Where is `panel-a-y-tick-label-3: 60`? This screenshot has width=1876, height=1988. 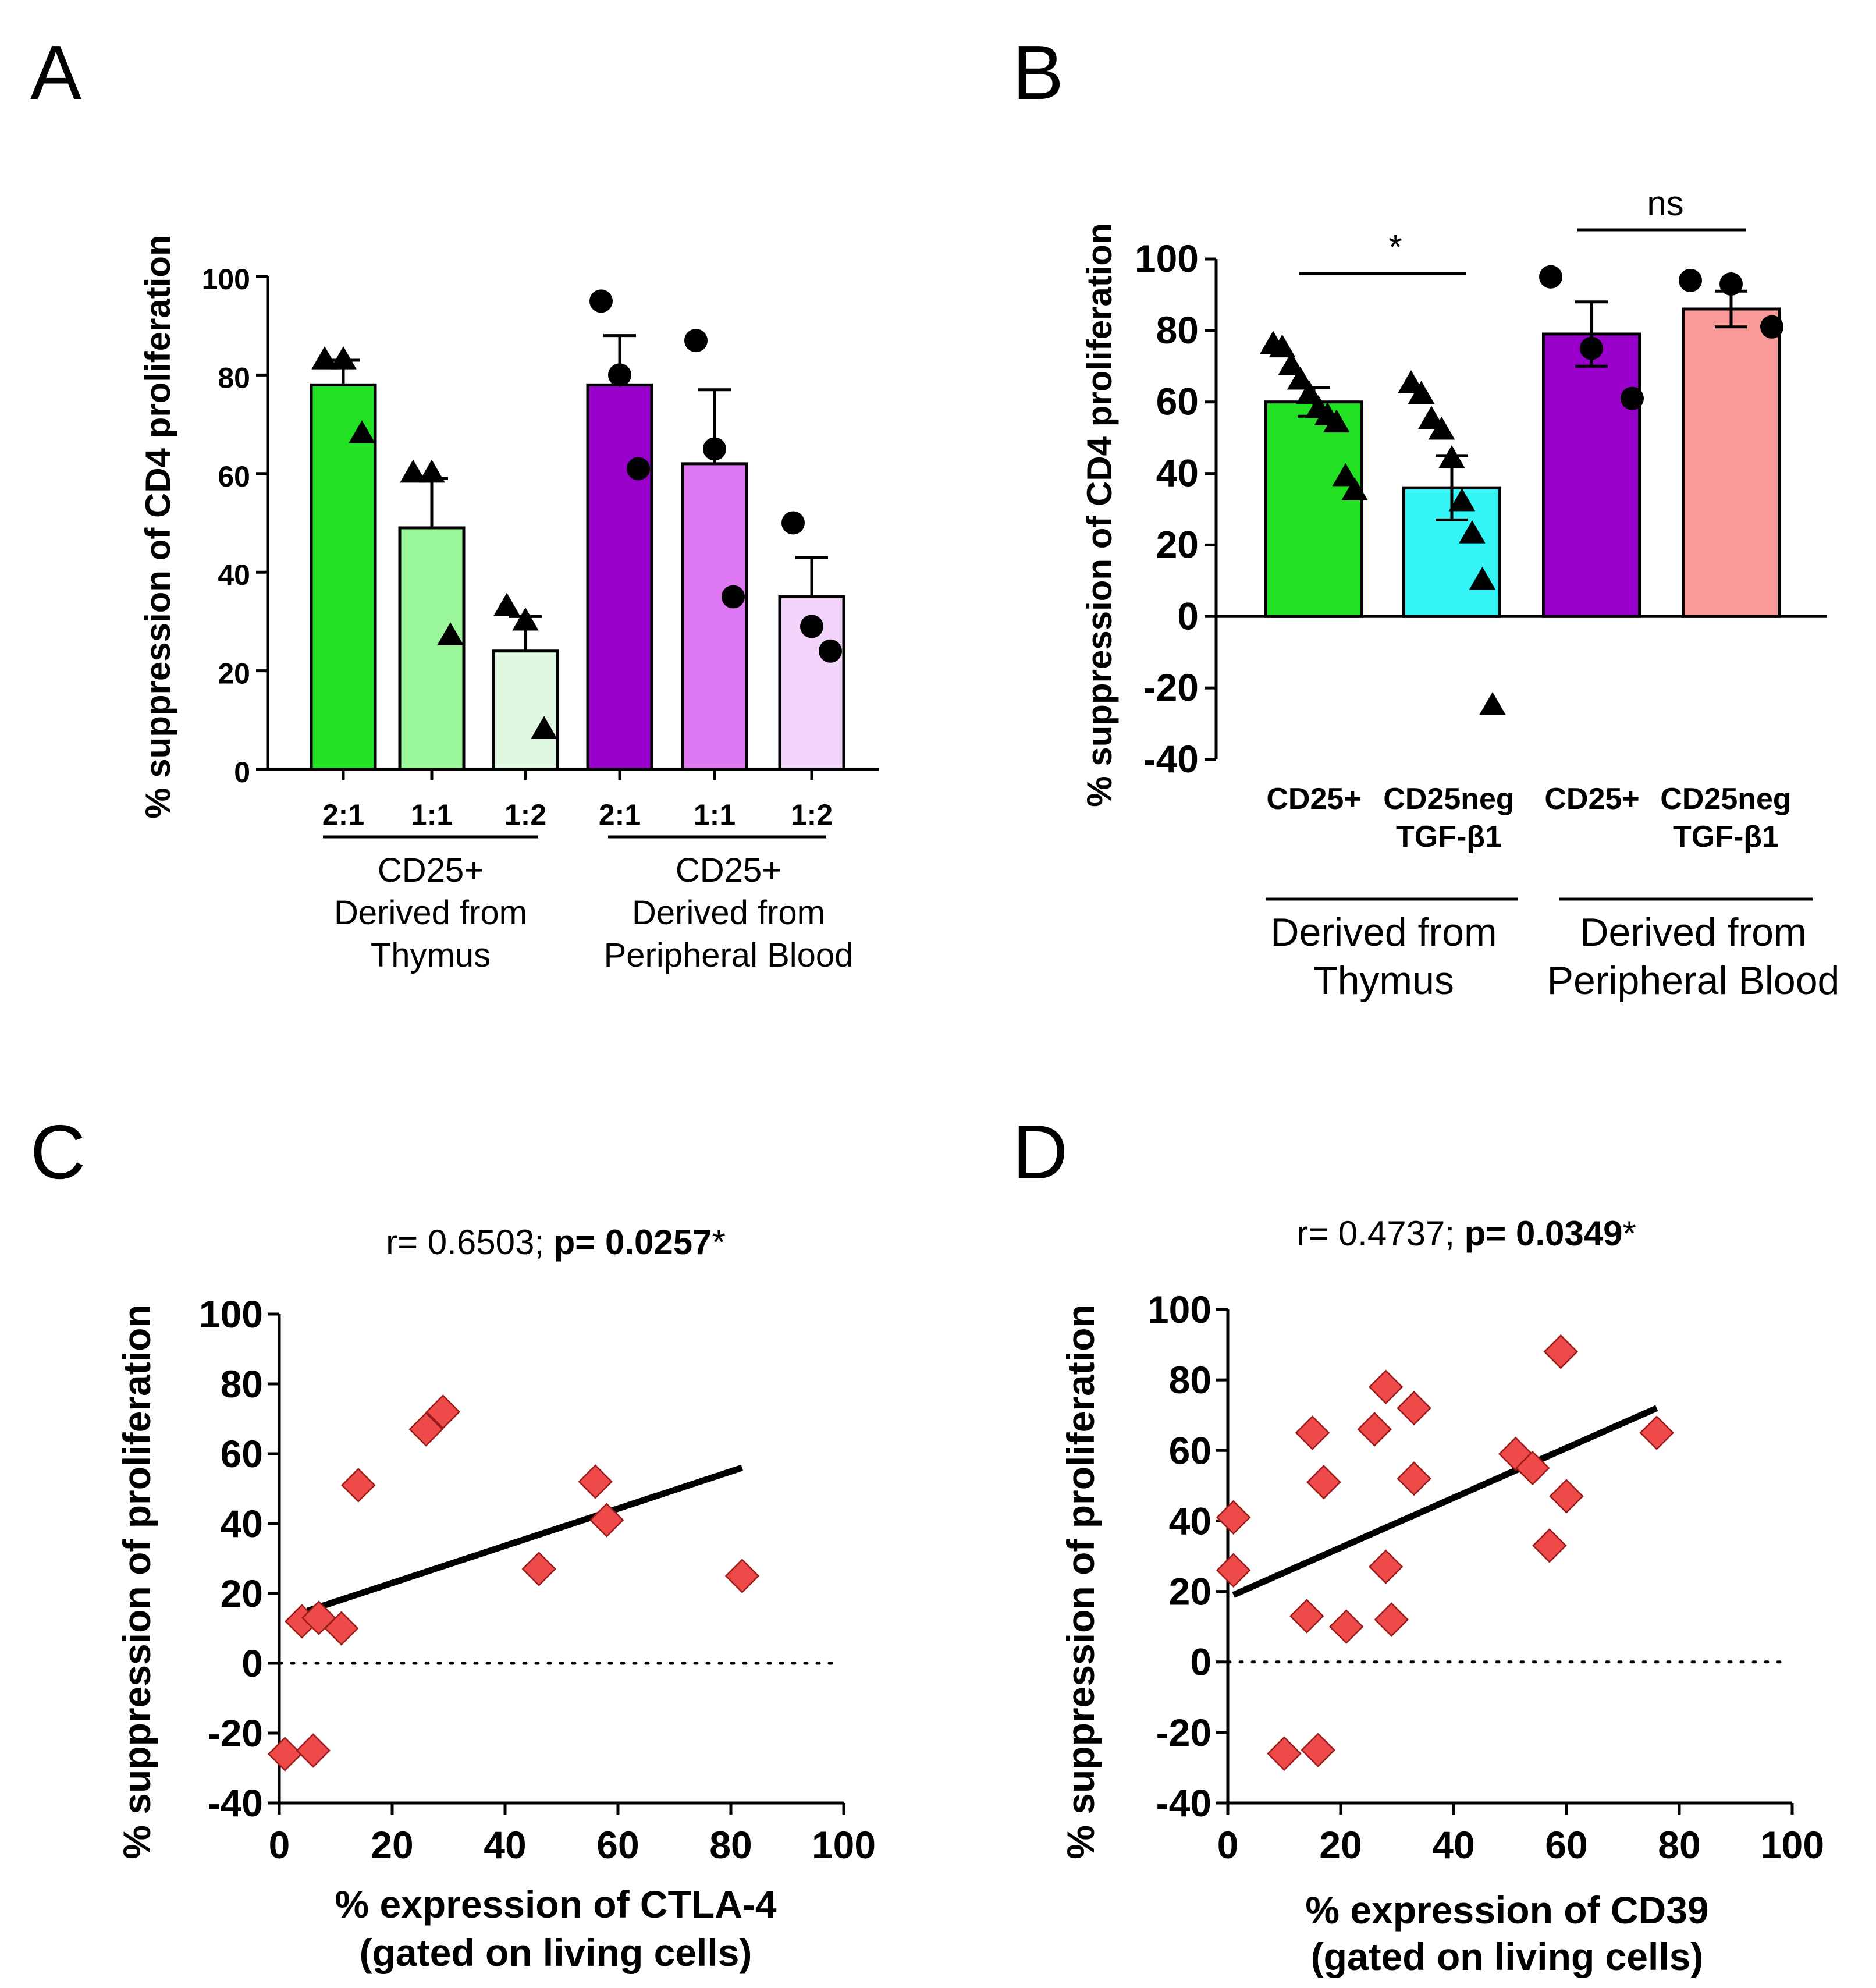
panel-a-y-tick-label-3: 60 is located at coordinates (234, 476).